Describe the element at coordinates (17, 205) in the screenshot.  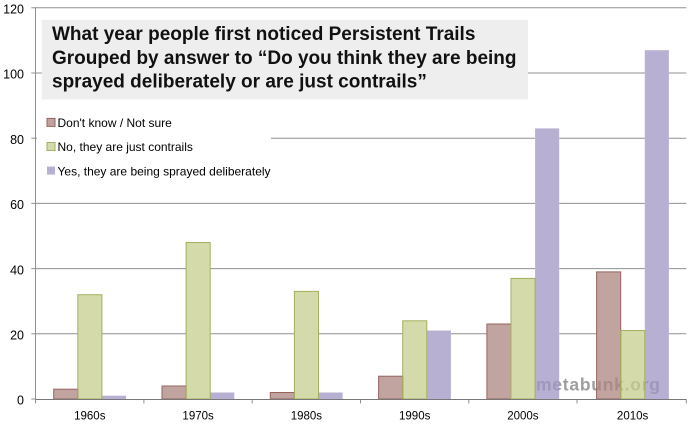
I see `svg-text: 60` at that location.